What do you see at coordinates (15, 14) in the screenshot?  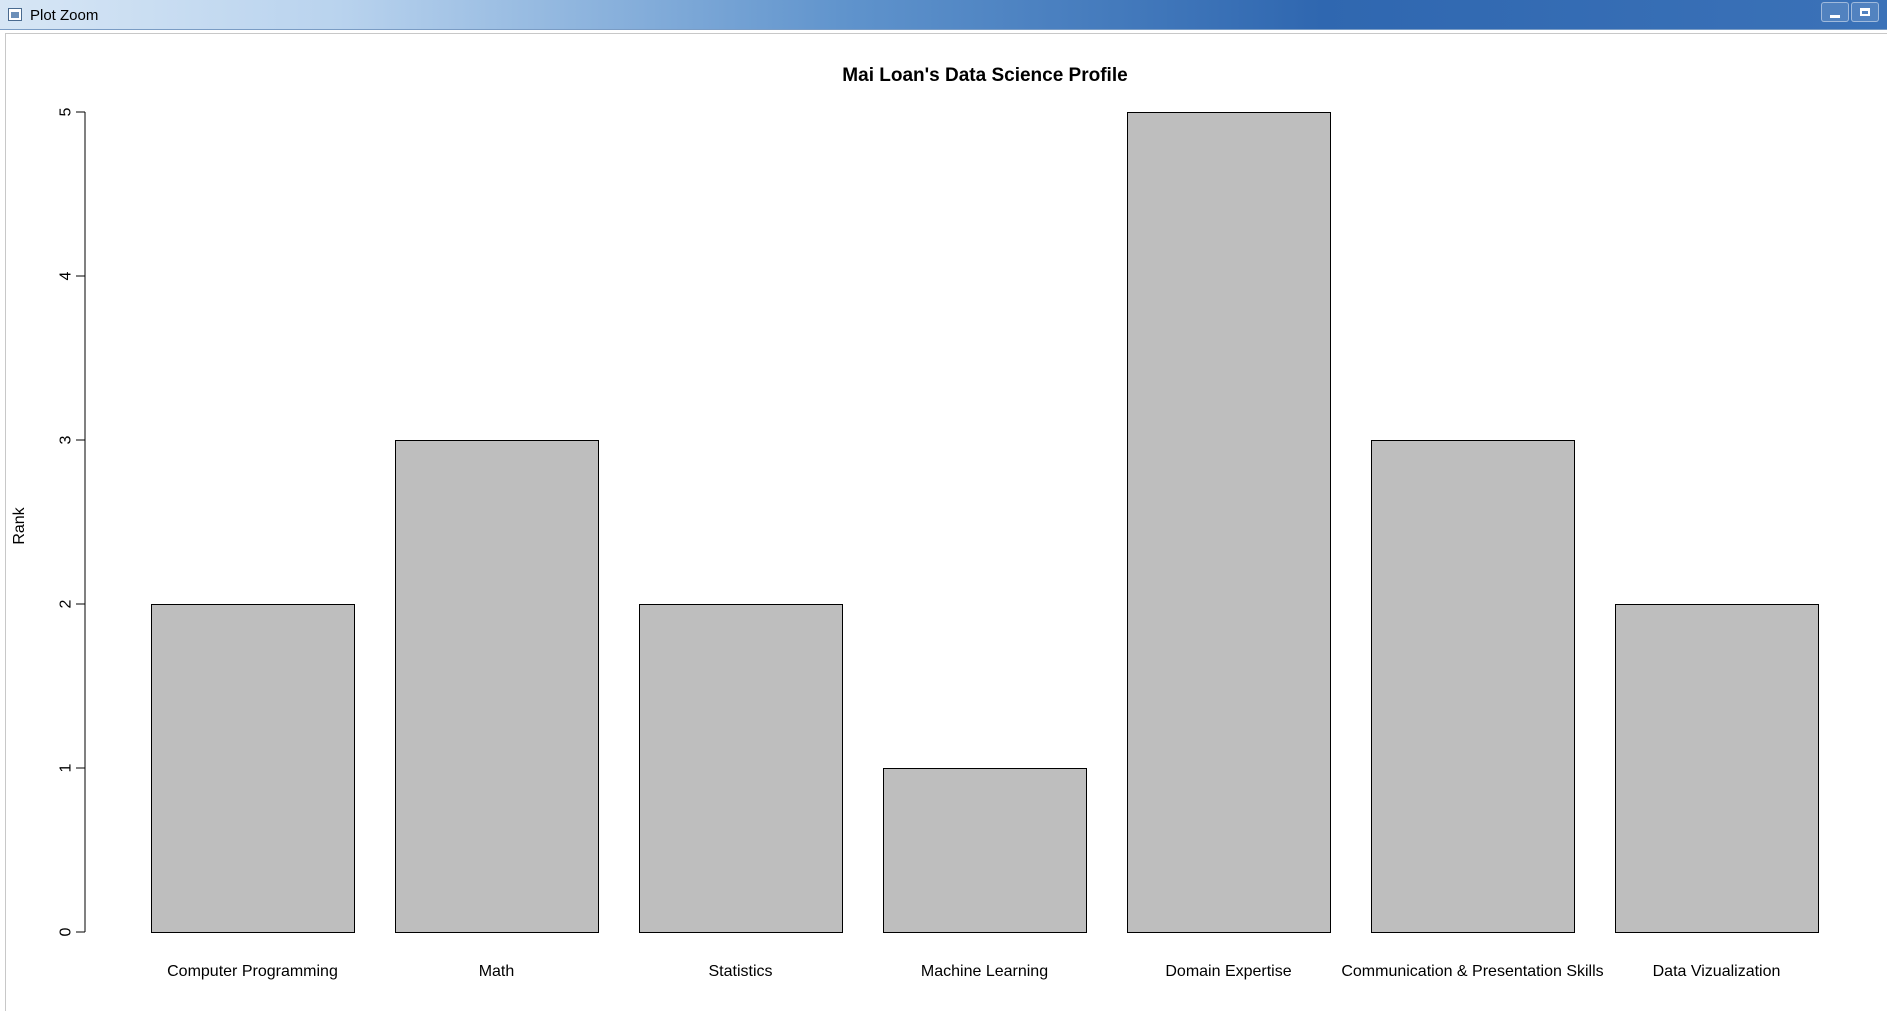 I see `app-icon` at bounding box center [15, 14].